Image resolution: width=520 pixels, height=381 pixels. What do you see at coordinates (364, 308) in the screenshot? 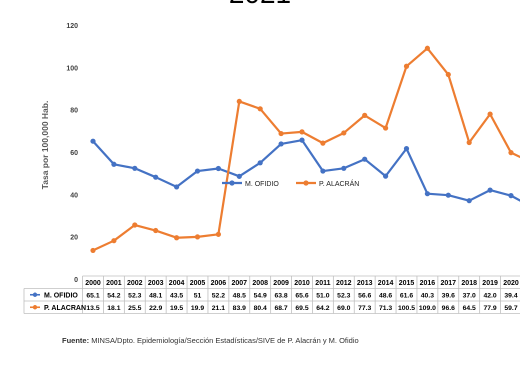
I see `data-label: 77.3` at bounding box center [364, 308].